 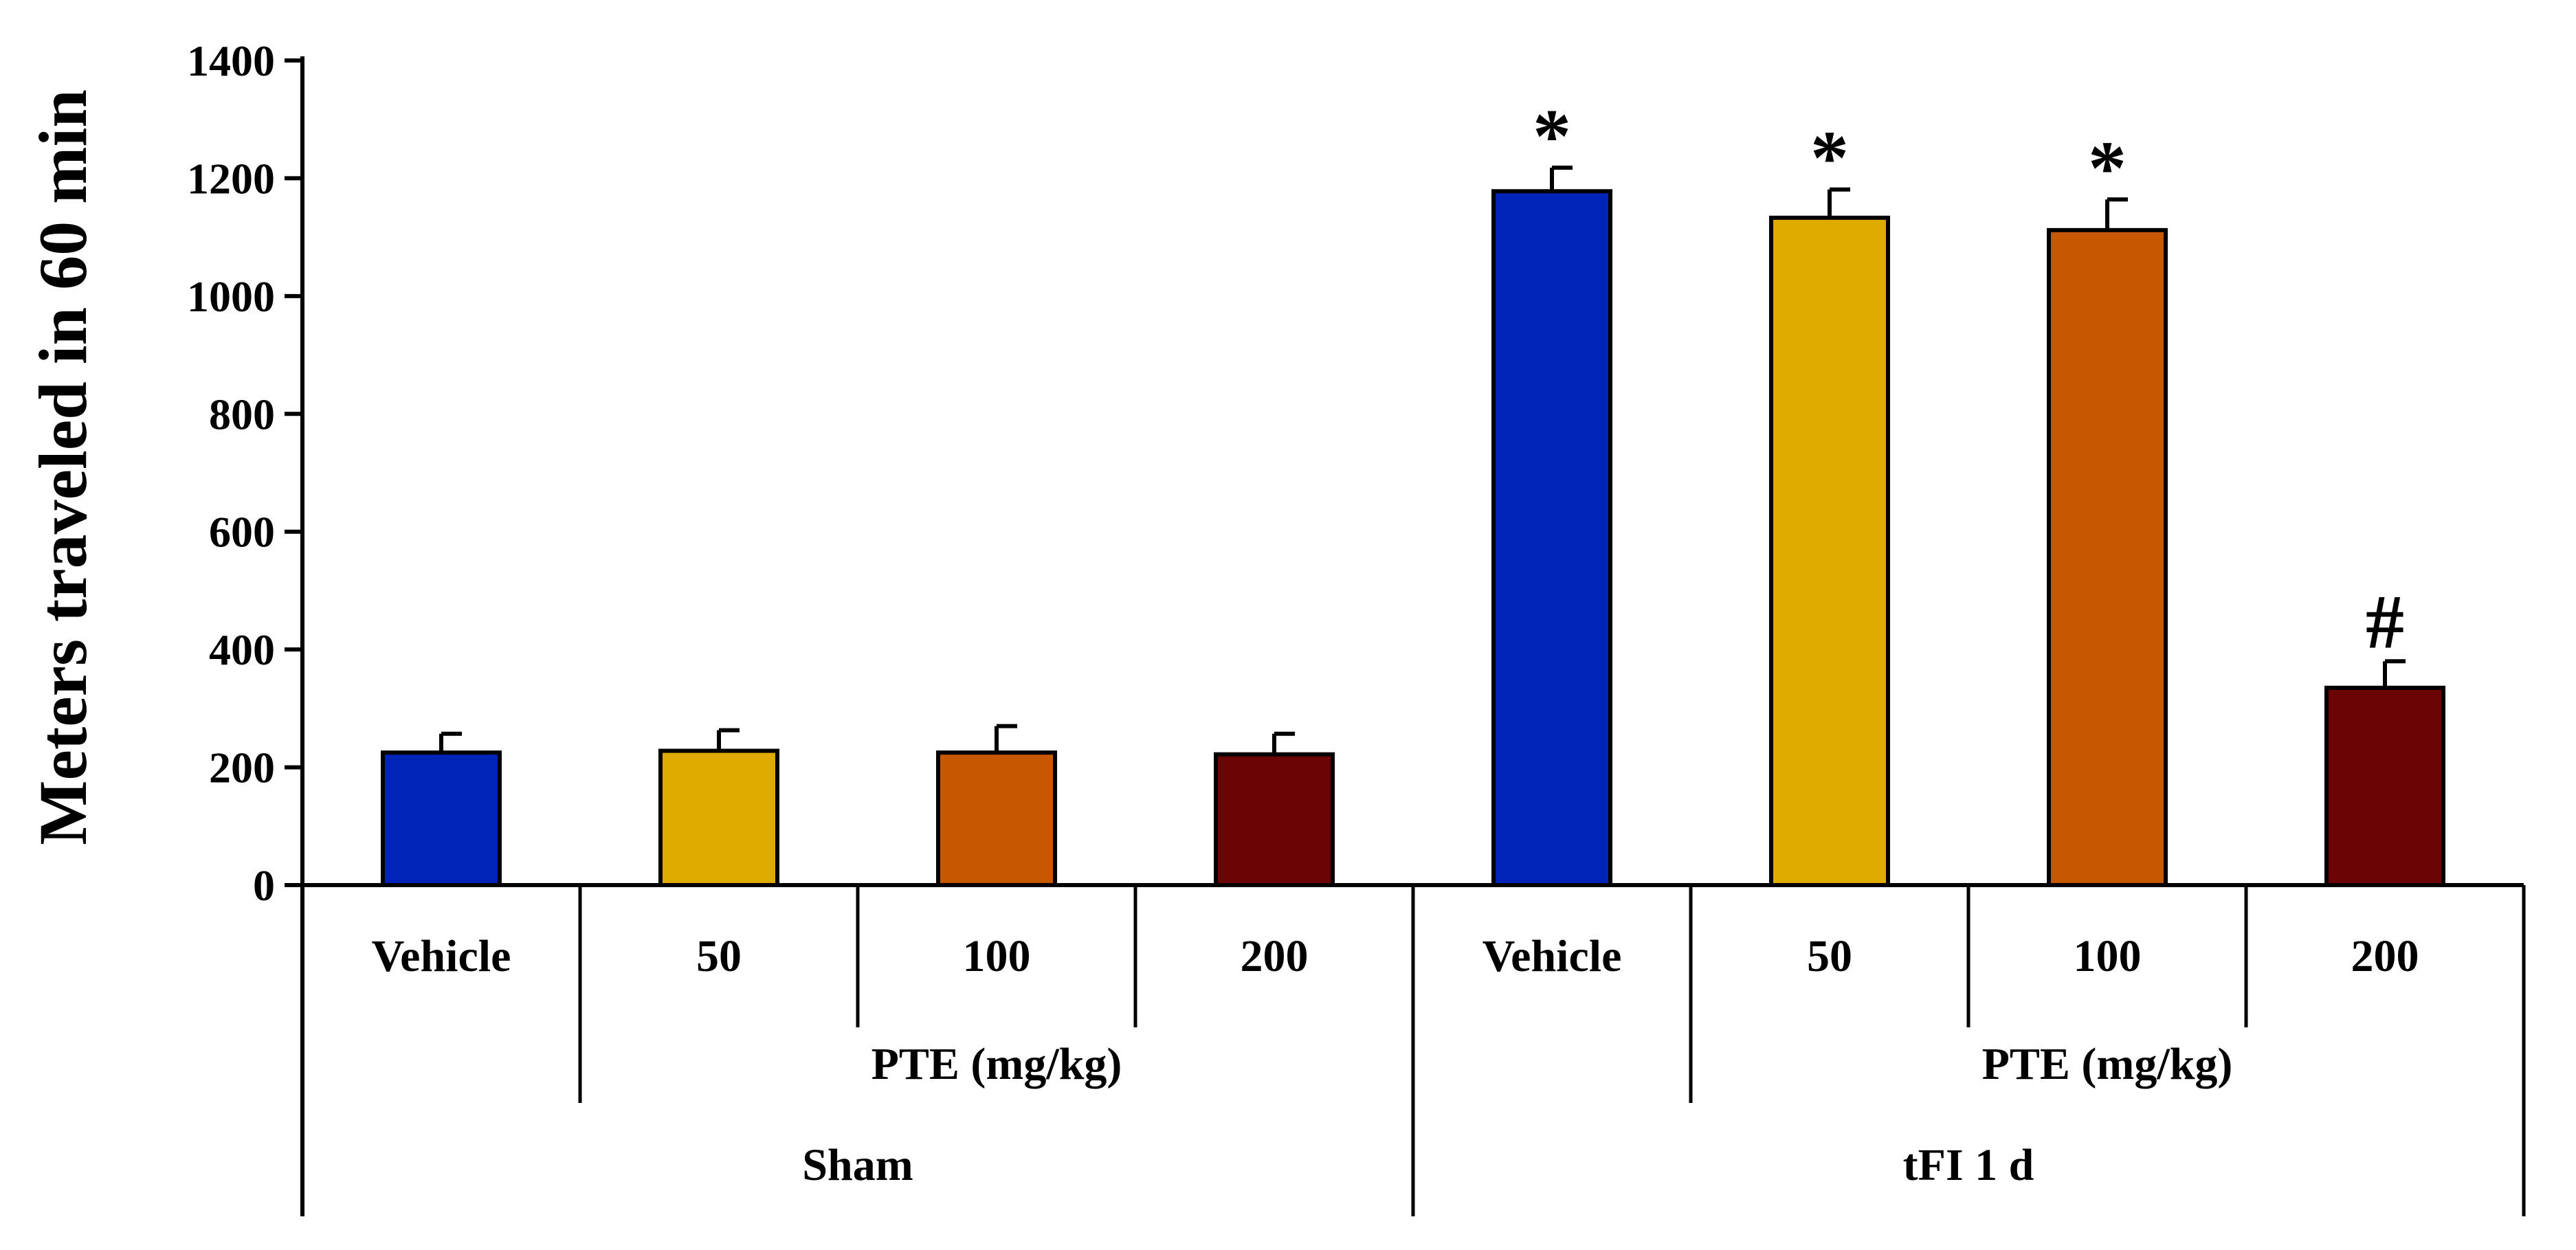 What do you see at coordinates (996, 1064) in the screenshot?
I see `subgroup-label-1: PTE (mg/kg)` at bounding box center [996, 1064].